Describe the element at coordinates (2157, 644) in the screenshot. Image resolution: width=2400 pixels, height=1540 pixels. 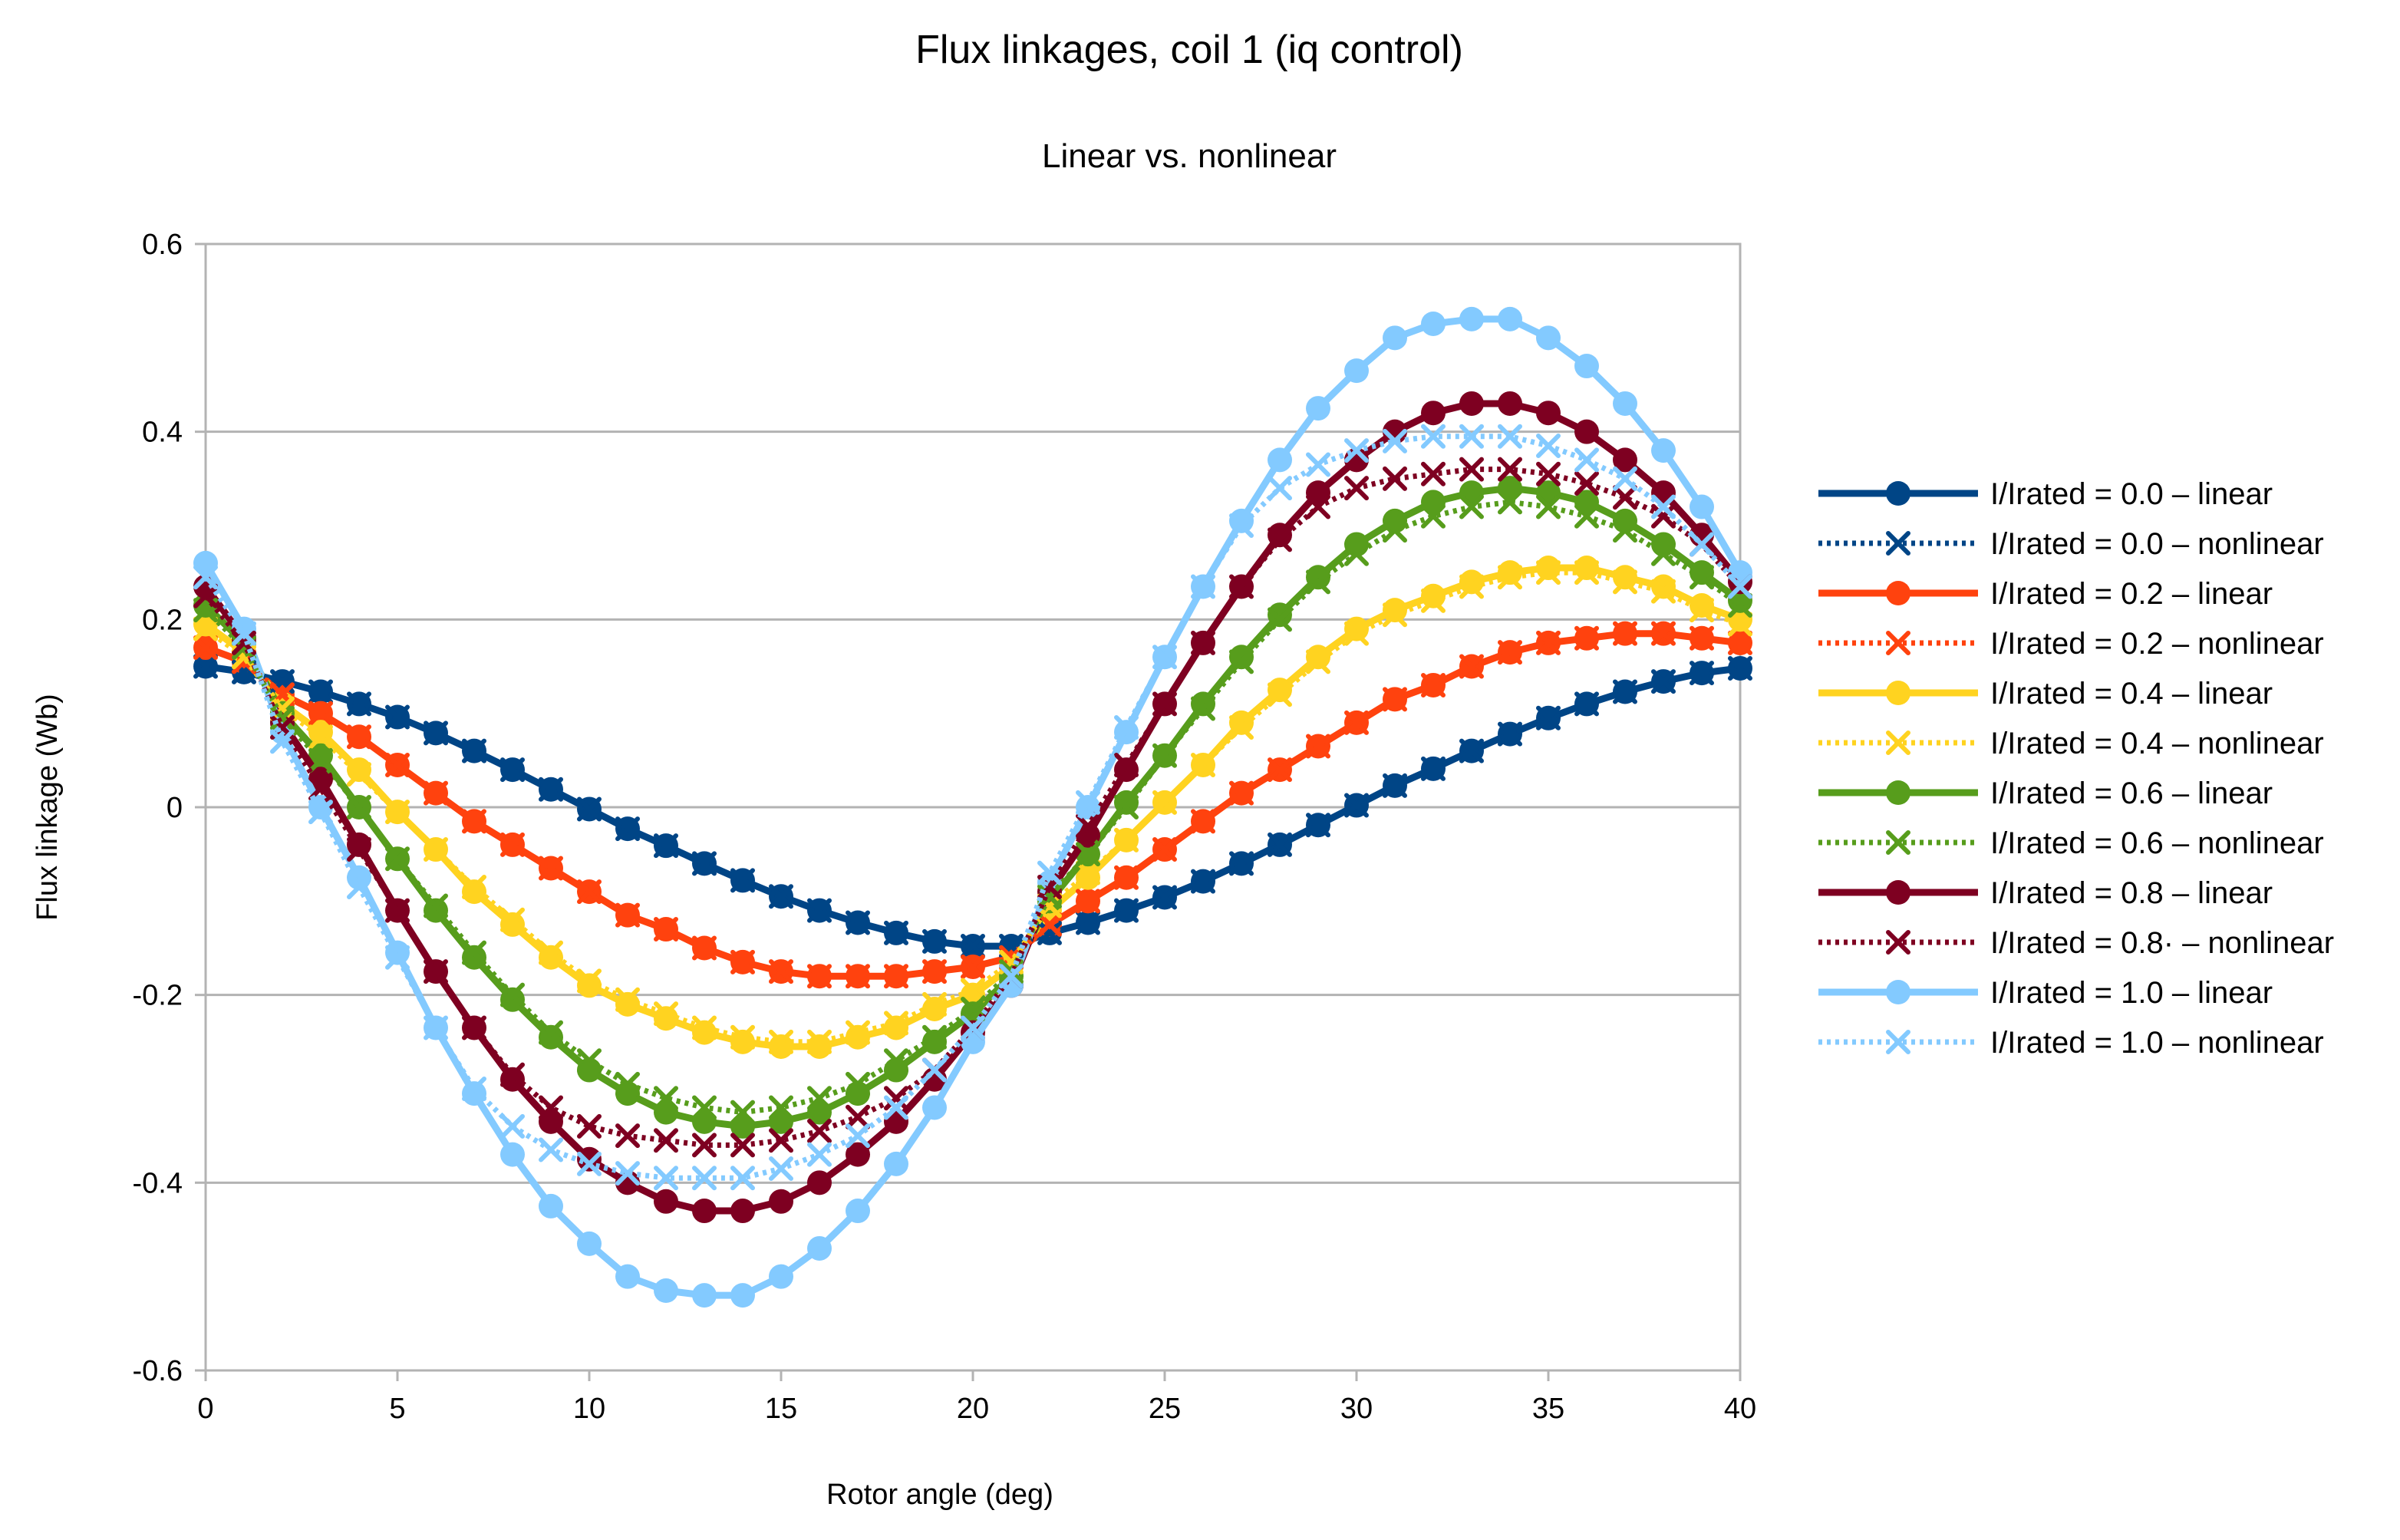
I see `legend-label: I/Irated = 0.2 – nonlinear` at that location.